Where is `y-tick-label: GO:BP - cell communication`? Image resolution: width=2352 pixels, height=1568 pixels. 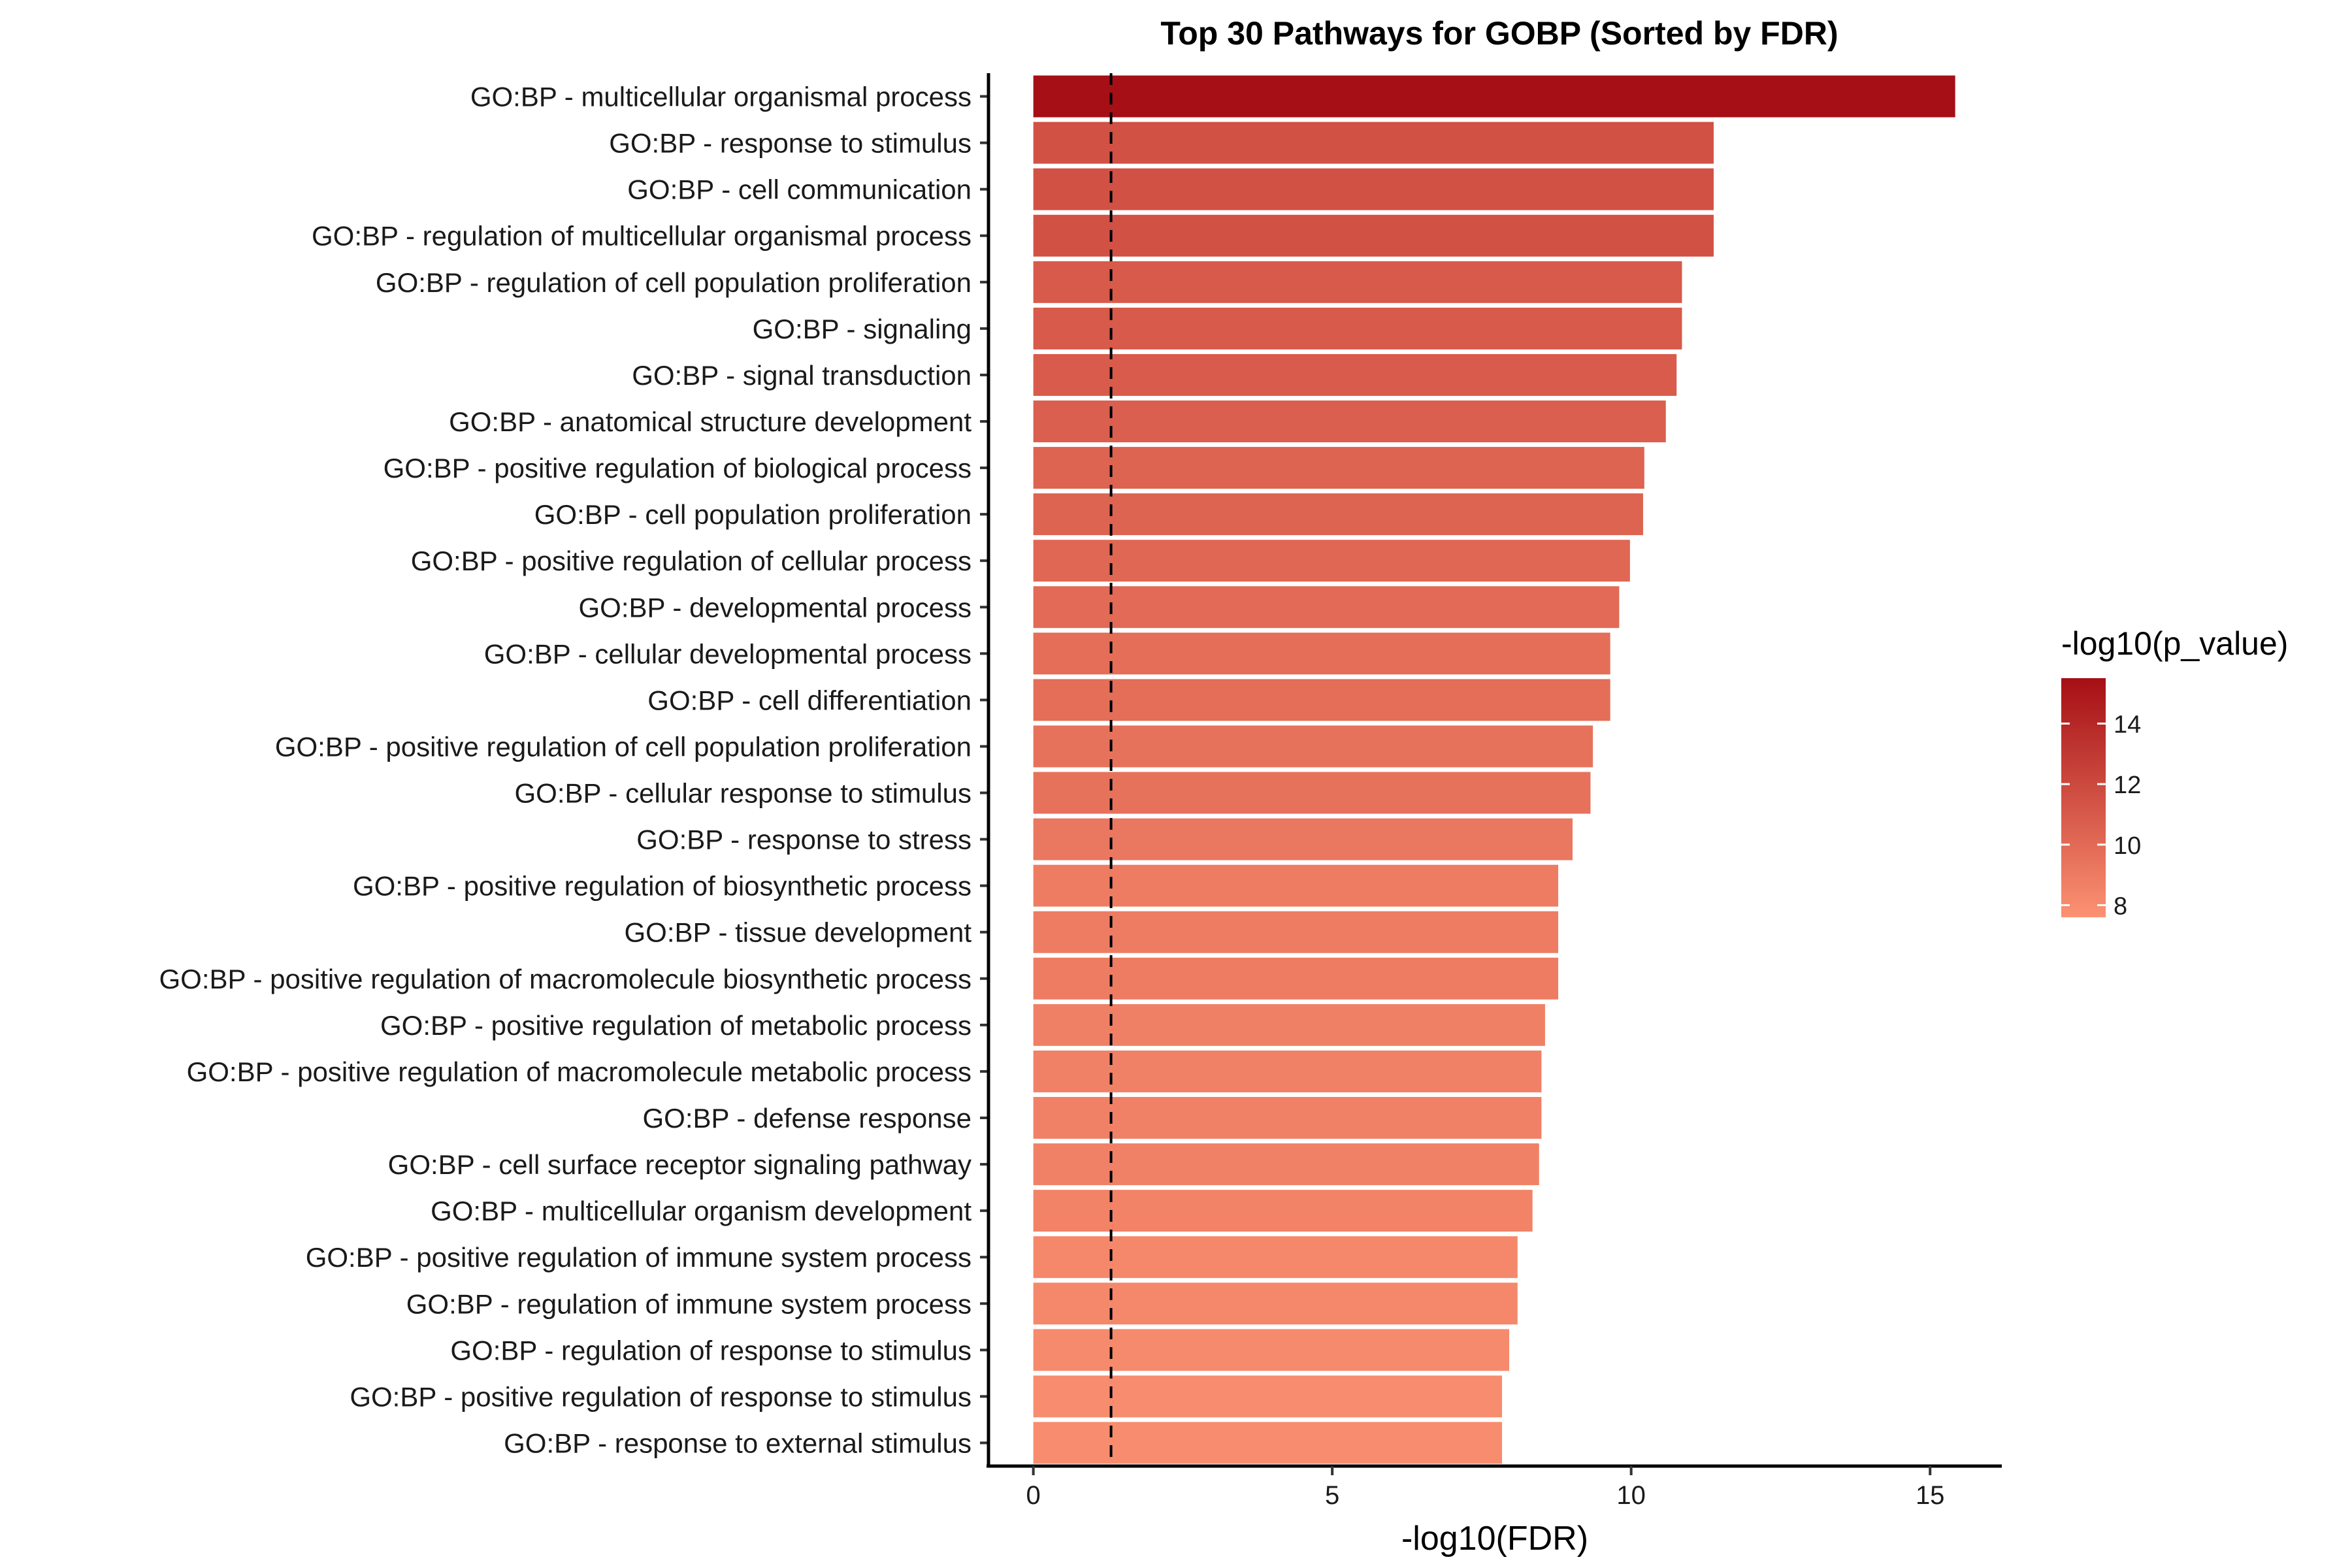 y-tick-label: GO:BP - cell communication is located at coordinates (799, 189).